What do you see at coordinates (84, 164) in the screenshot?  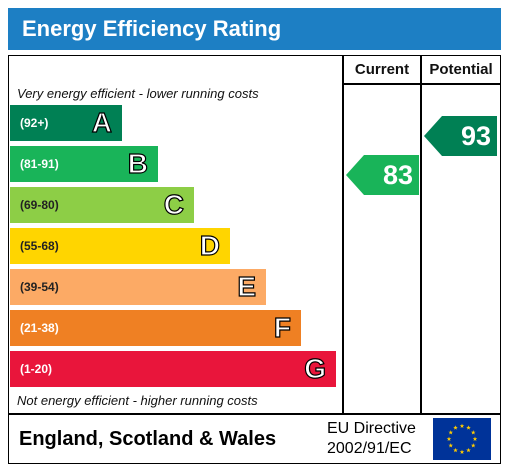 I see `rating-band-b: (81-91) B` at bounding box center [84, 164].